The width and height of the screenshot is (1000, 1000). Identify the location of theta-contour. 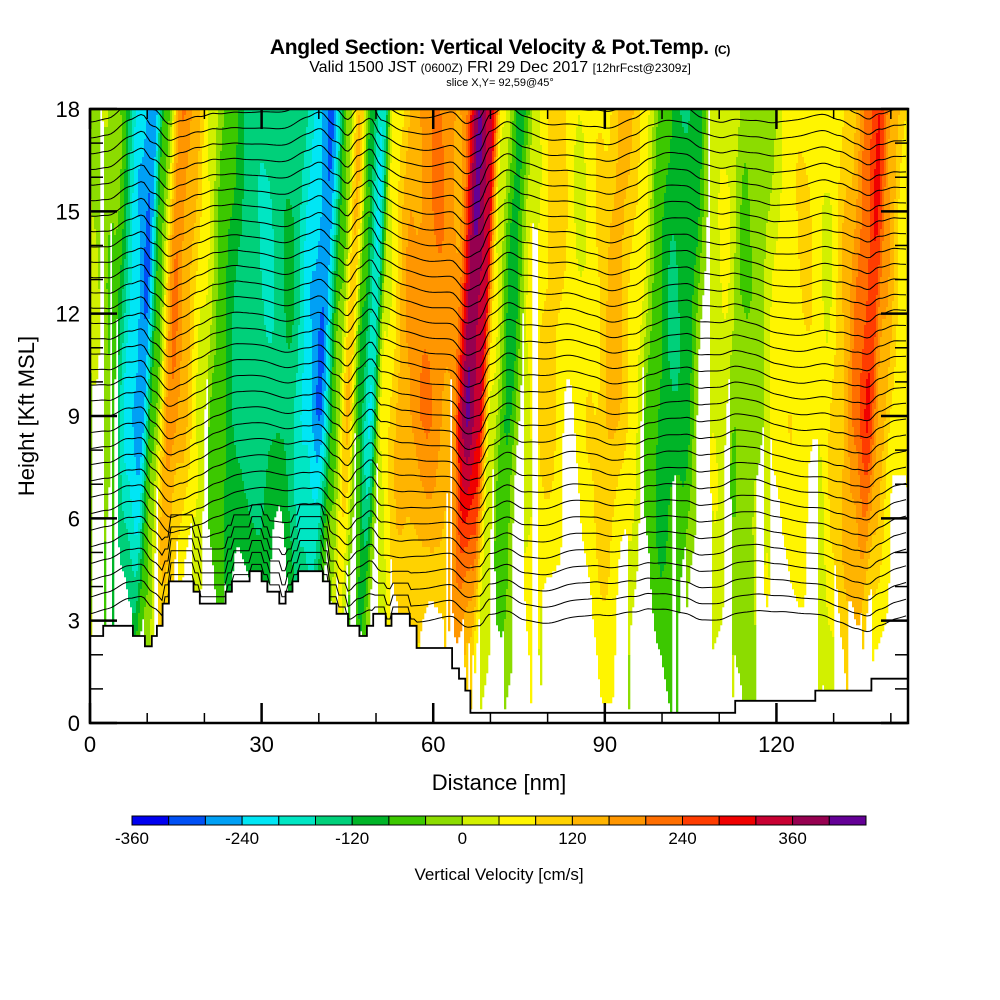
(498, 520).